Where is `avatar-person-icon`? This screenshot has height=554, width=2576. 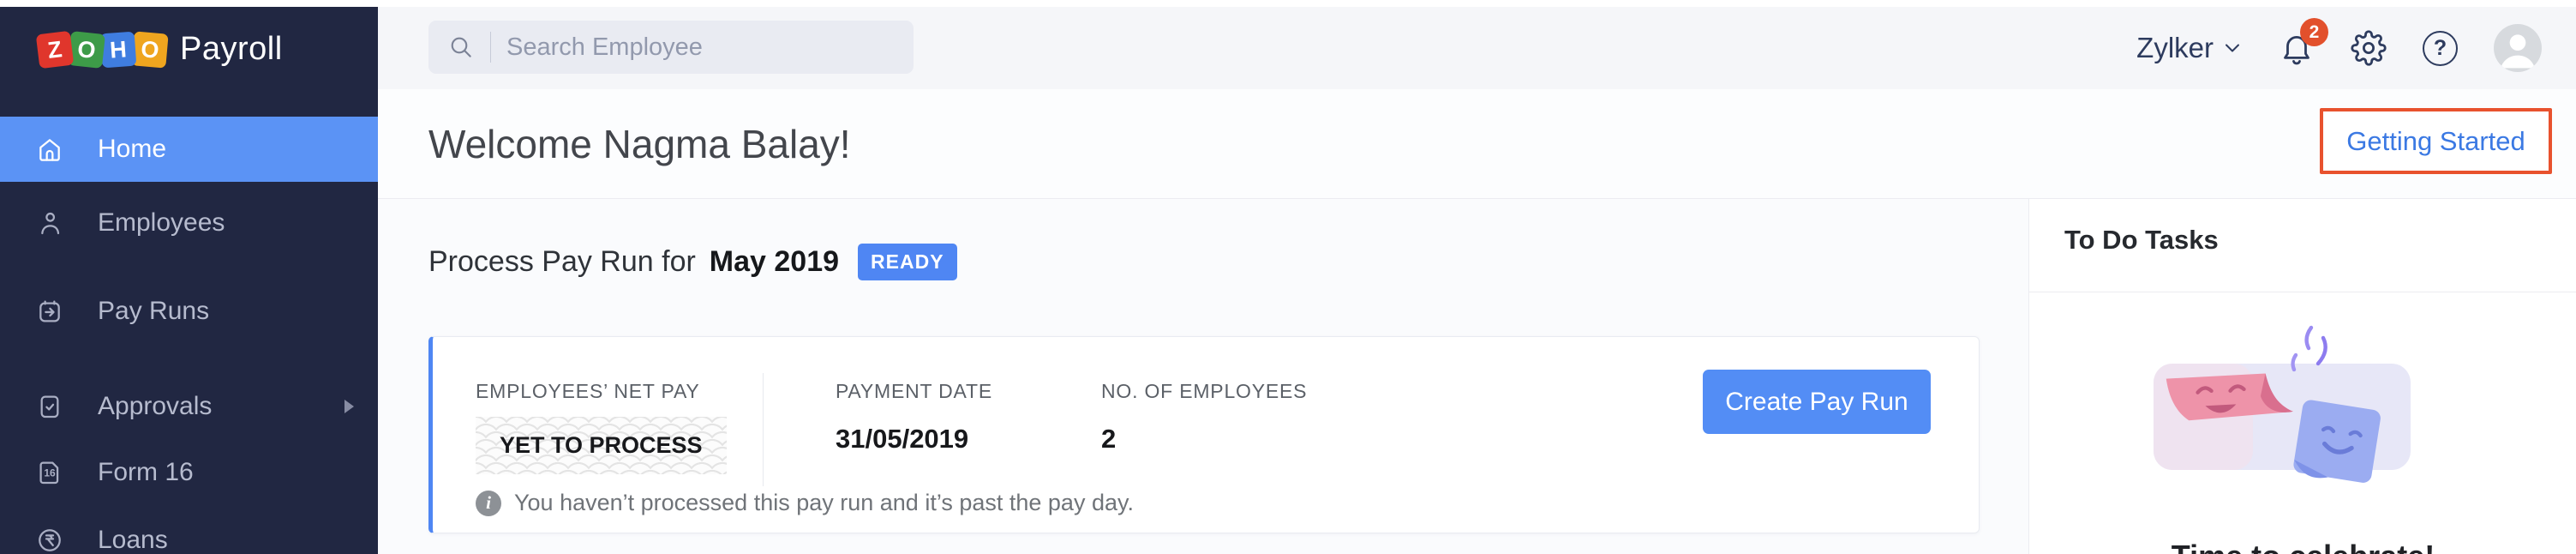
avatar-person-icon is located at coordinates (2518, 51).